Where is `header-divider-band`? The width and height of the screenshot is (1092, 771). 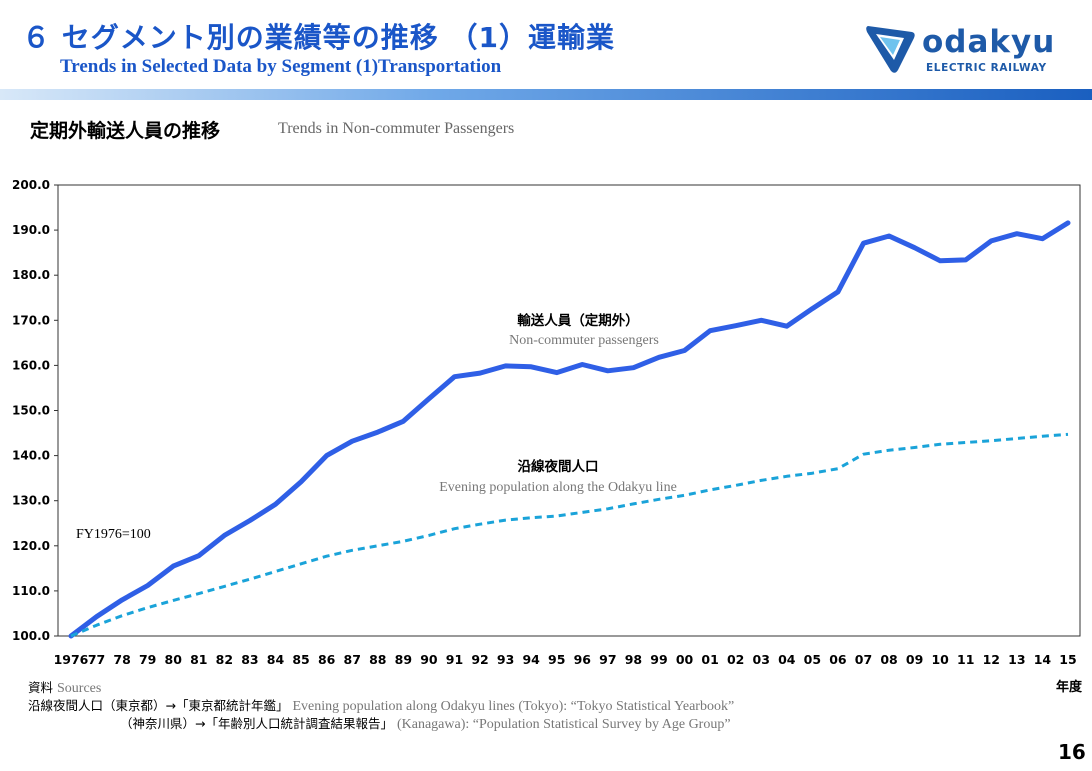
header-divider-band is located at coordinates (546, 94).